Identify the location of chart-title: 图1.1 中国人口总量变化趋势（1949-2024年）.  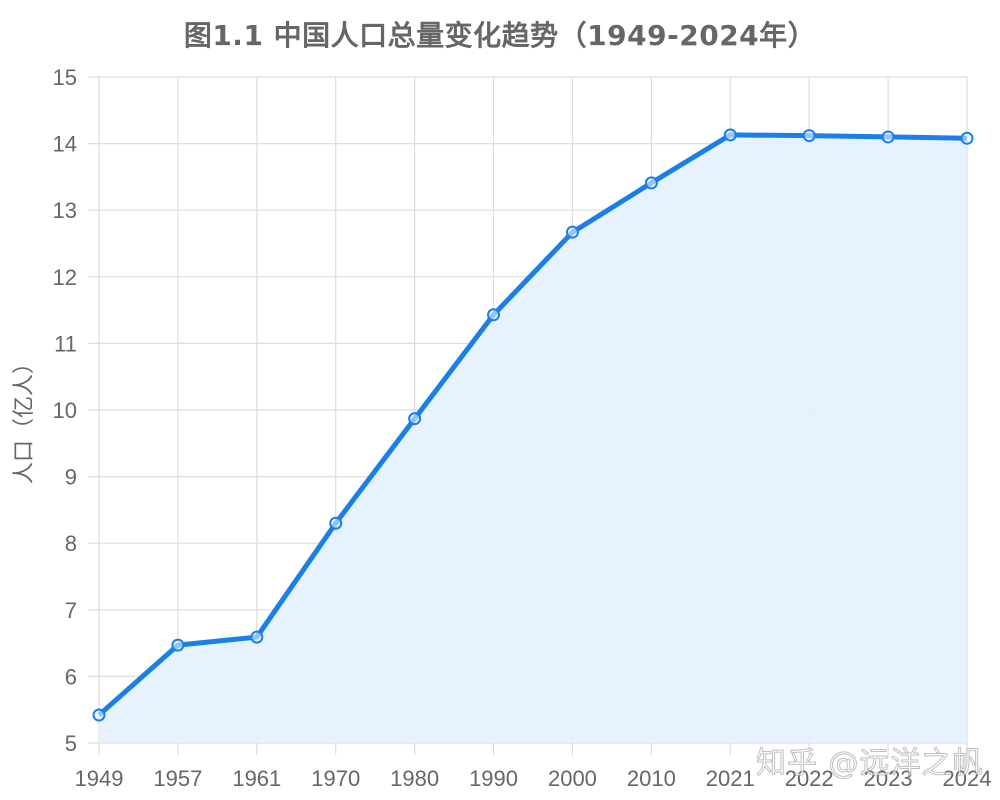
(500, 35).